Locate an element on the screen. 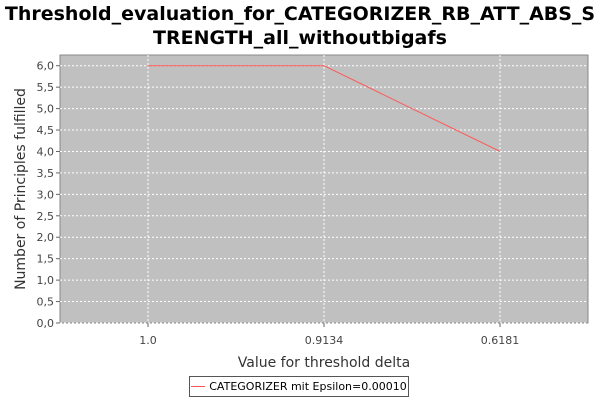  x-tick-label: 1.0 is located at coordinates (148, 340).